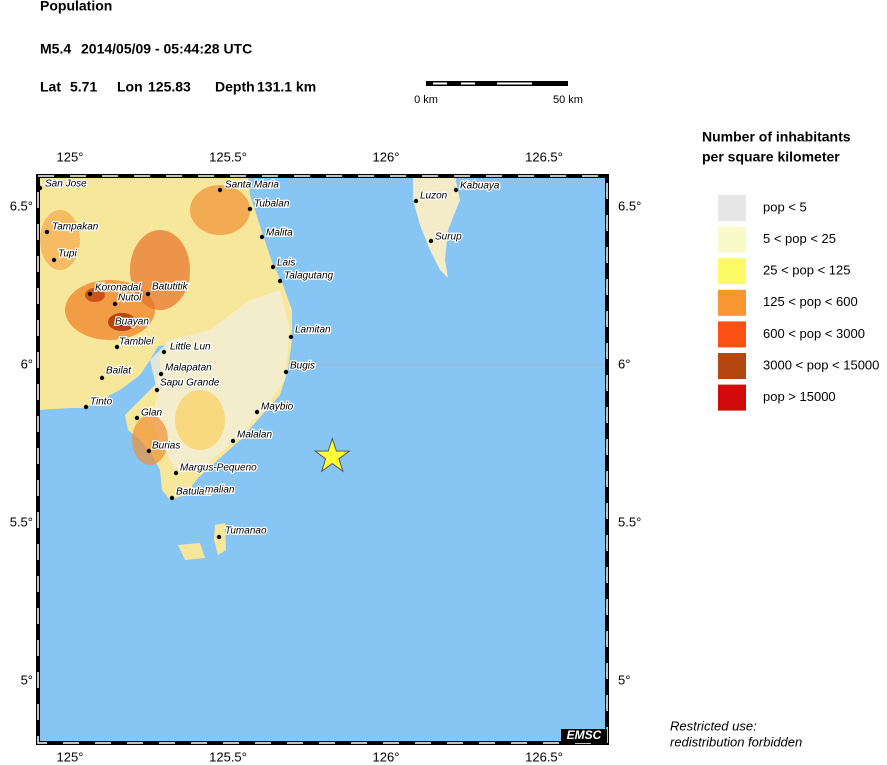 This screenshot has height=765, width=887. I want to click on depth-value: 131.1 km, so click(286, 87).